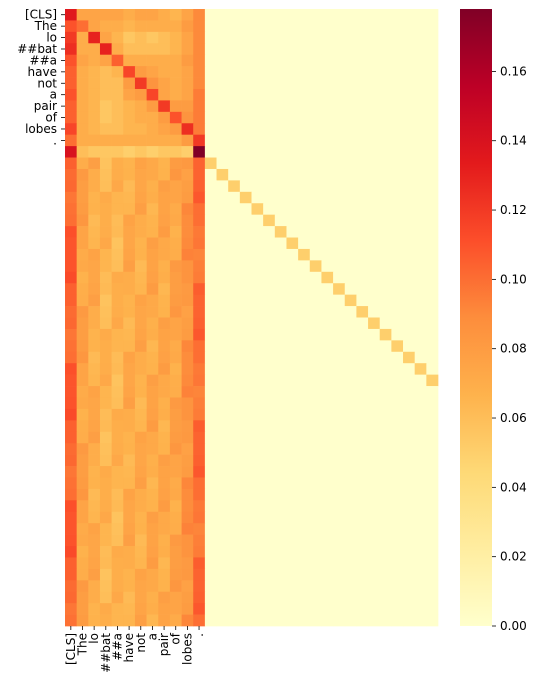 The height and width of the screenshot is (692, 542). What do you see at coordinates (53, 95) in the screenshot?
I see `y-tick-label: a` at bounding box center [53, 95].